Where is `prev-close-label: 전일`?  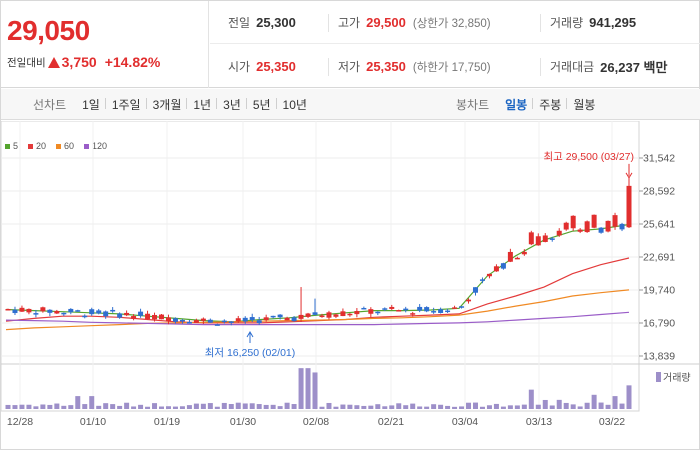
prev-close-label: 전일 is located at coordinates (239, 23).